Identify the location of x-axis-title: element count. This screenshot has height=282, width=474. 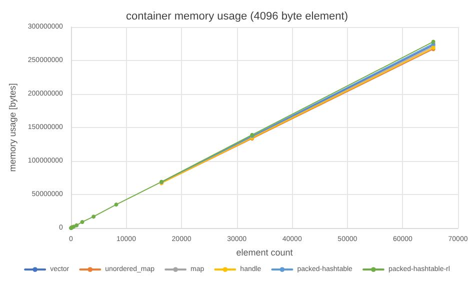
(265, 252).